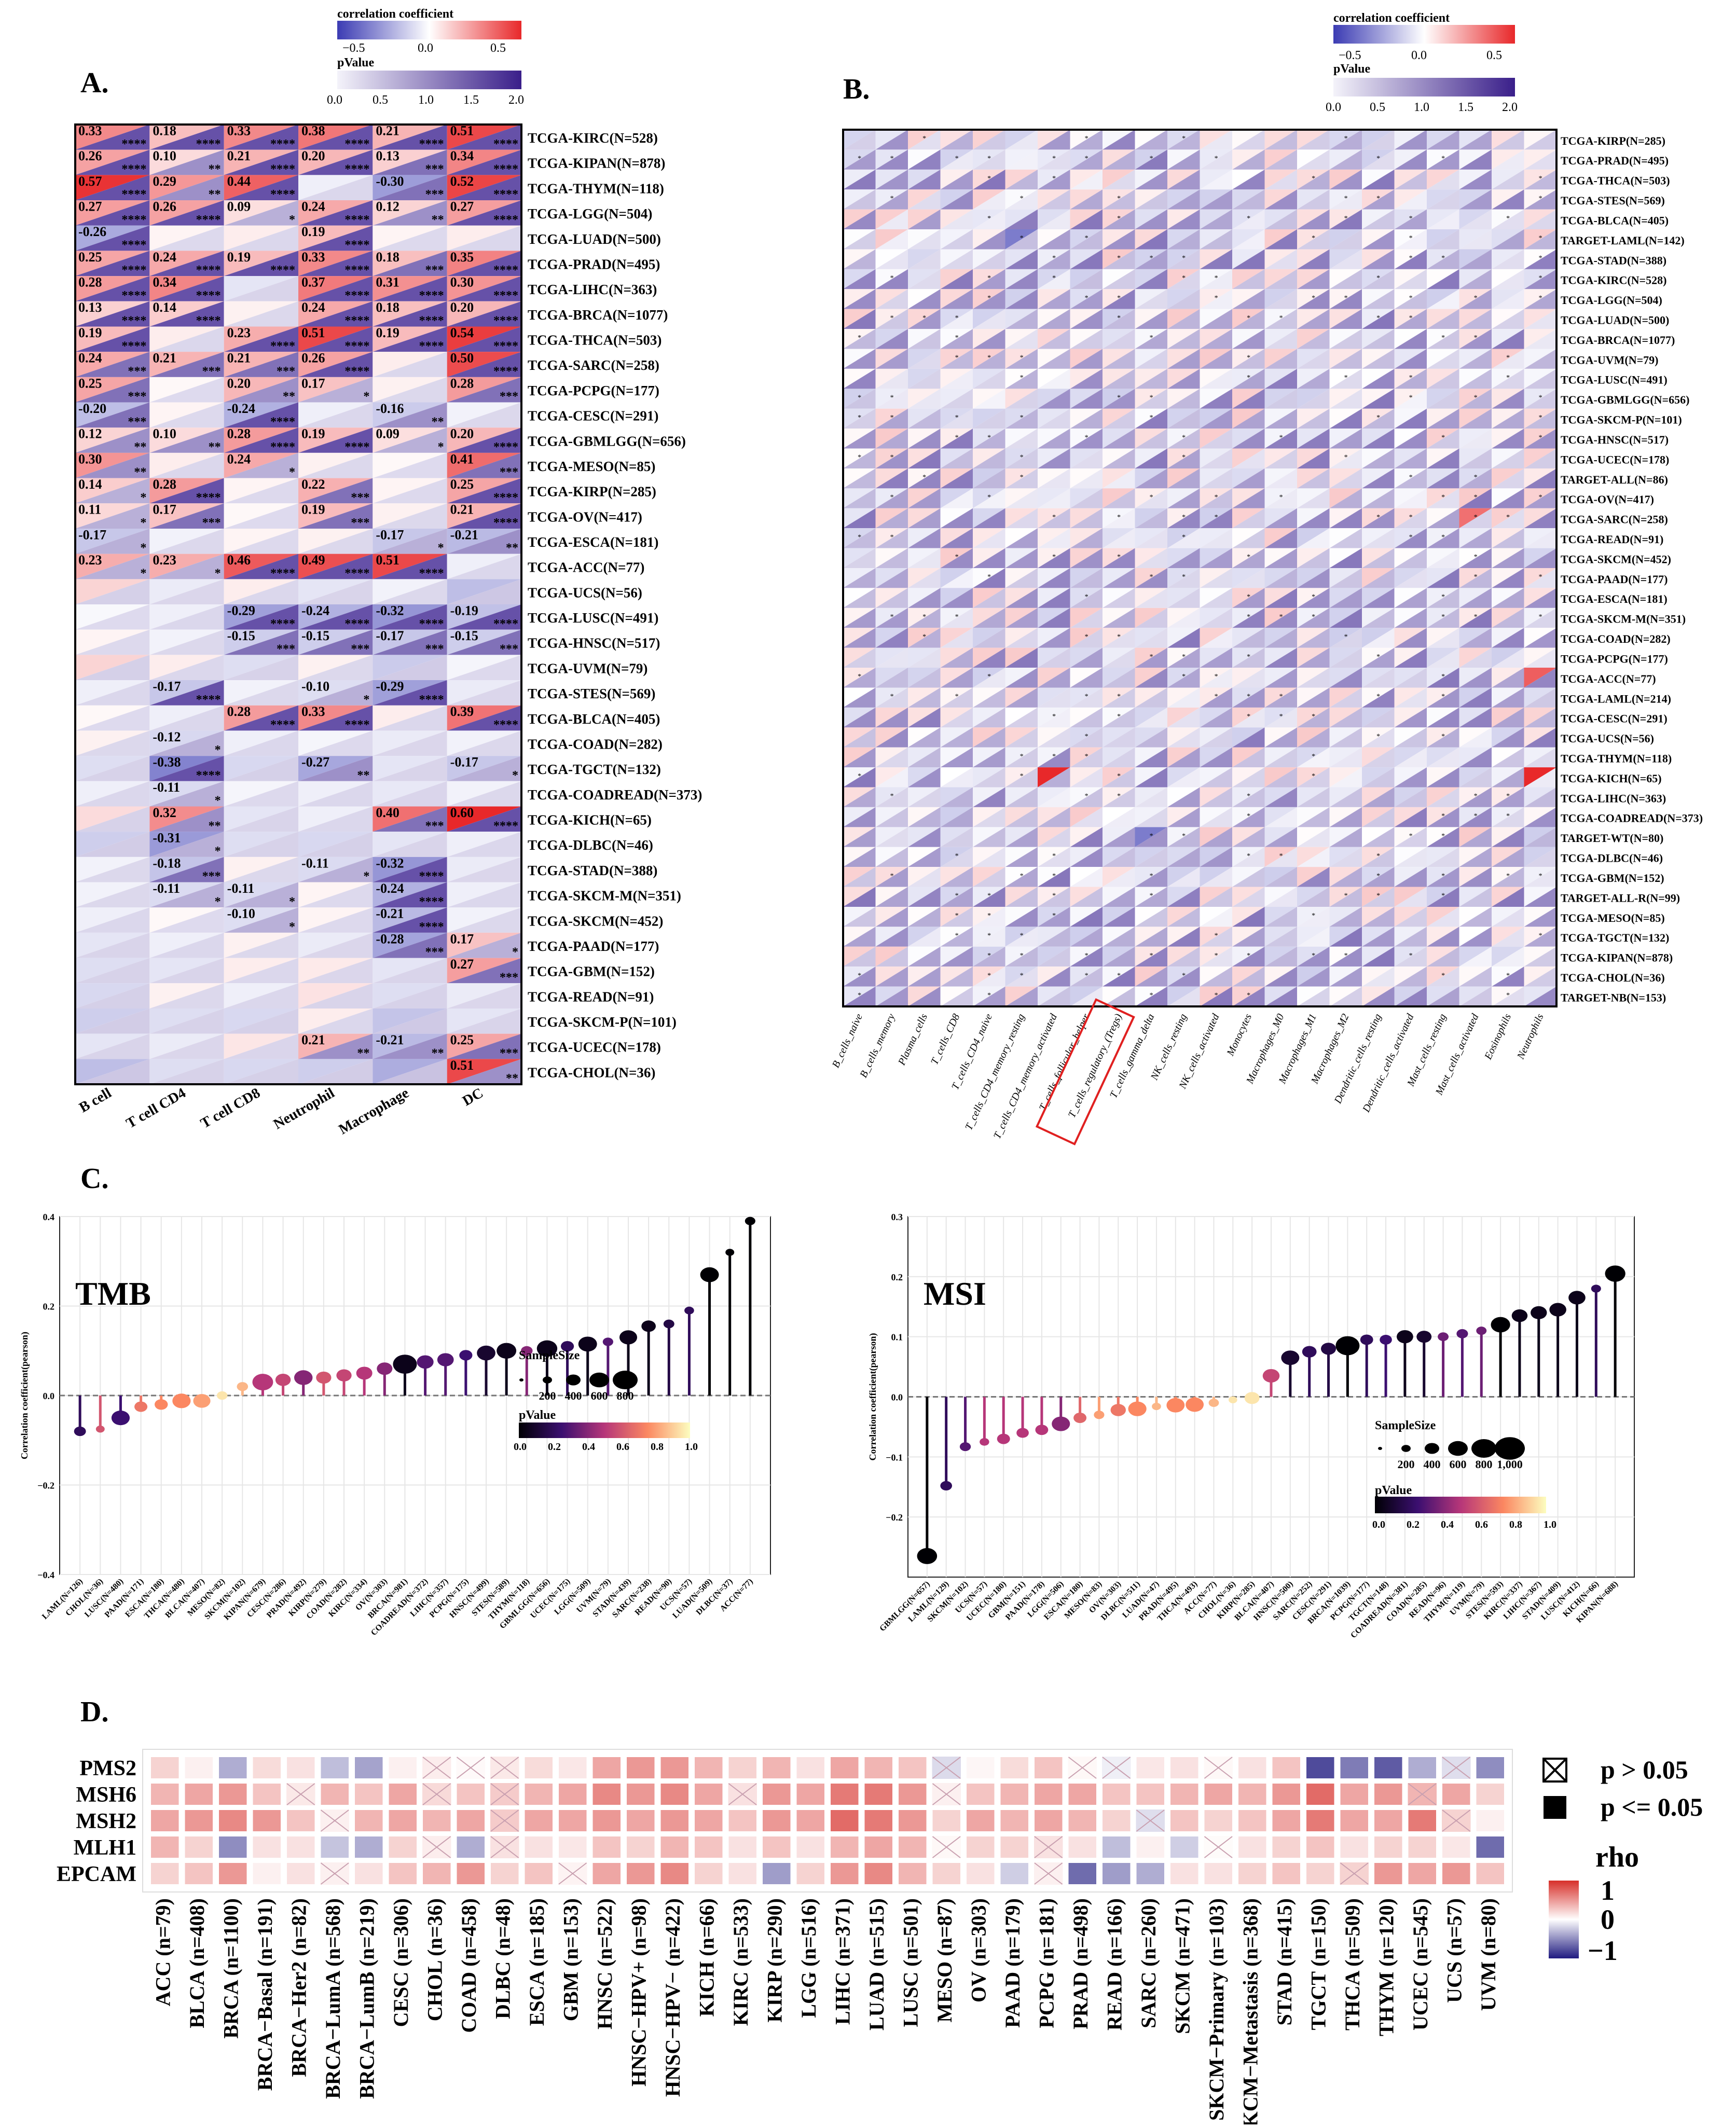 This screenshot has width=1736, height=2127. I want to click on row-label: TCGA-HNSC(N=517), so click(594, 643).